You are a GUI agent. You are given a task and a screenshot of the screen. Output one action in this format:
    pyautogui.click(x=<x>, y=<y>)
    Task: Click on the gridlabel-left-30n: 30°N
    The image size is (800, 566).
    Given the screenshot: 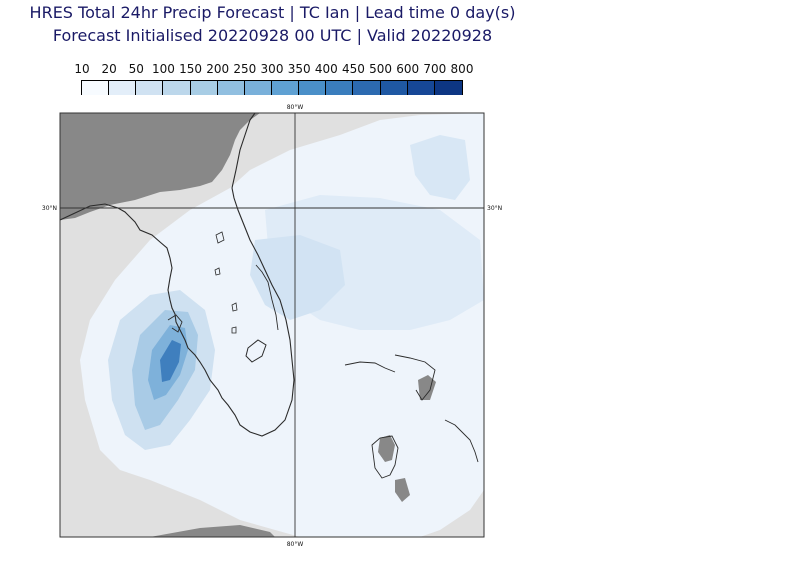 What is the action you would take?
    pyautogui.click(x=49, y=208)
    